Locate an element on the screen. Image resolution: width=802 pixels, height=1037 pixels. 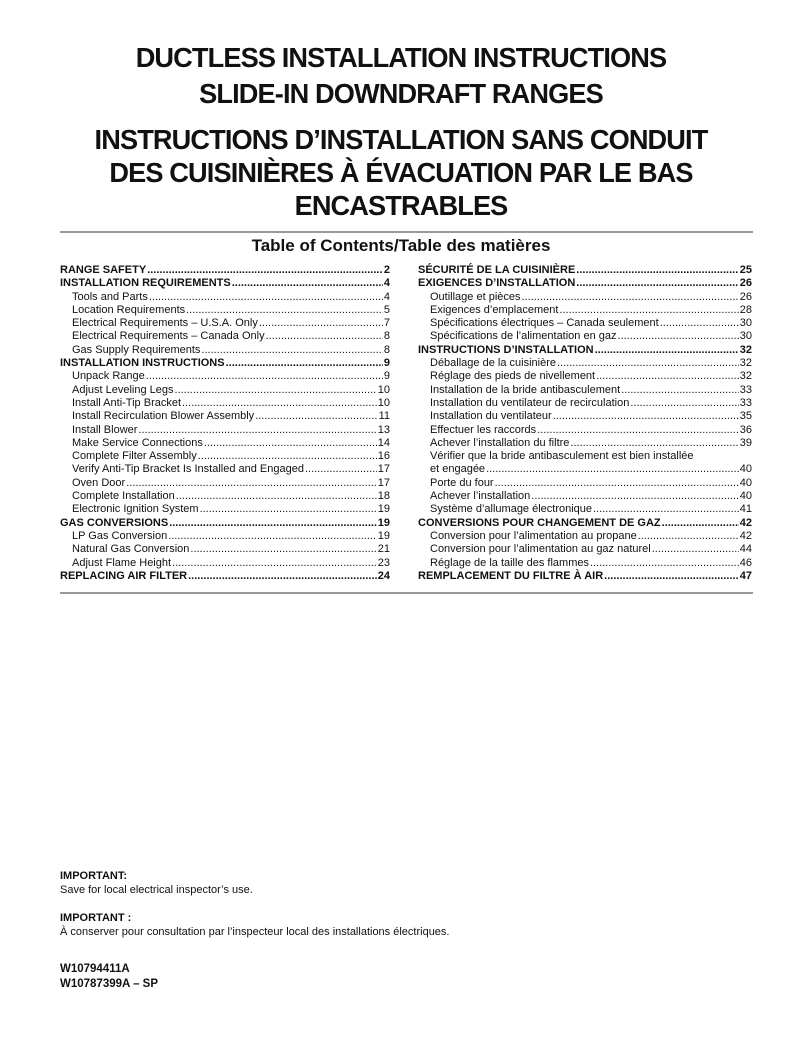
toc-entry: REMPLACEMENT DU FILTRE À AIR 47 is located at coordinates (585, 576).